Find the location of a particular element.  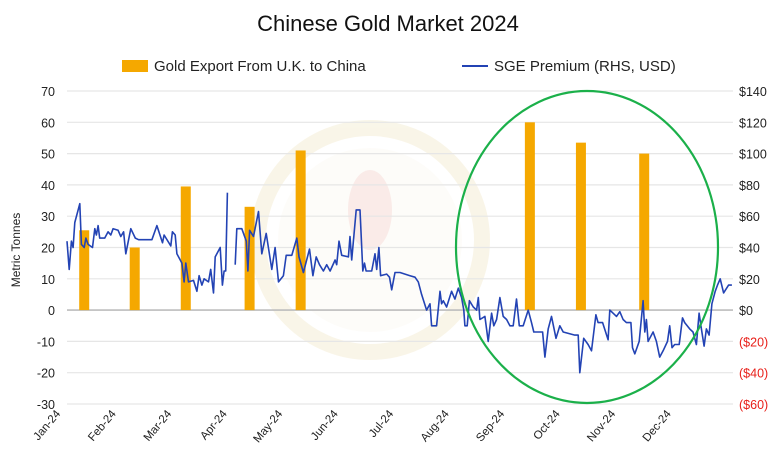

y2-tick-label: $0 is located at coordinates (746, 311).